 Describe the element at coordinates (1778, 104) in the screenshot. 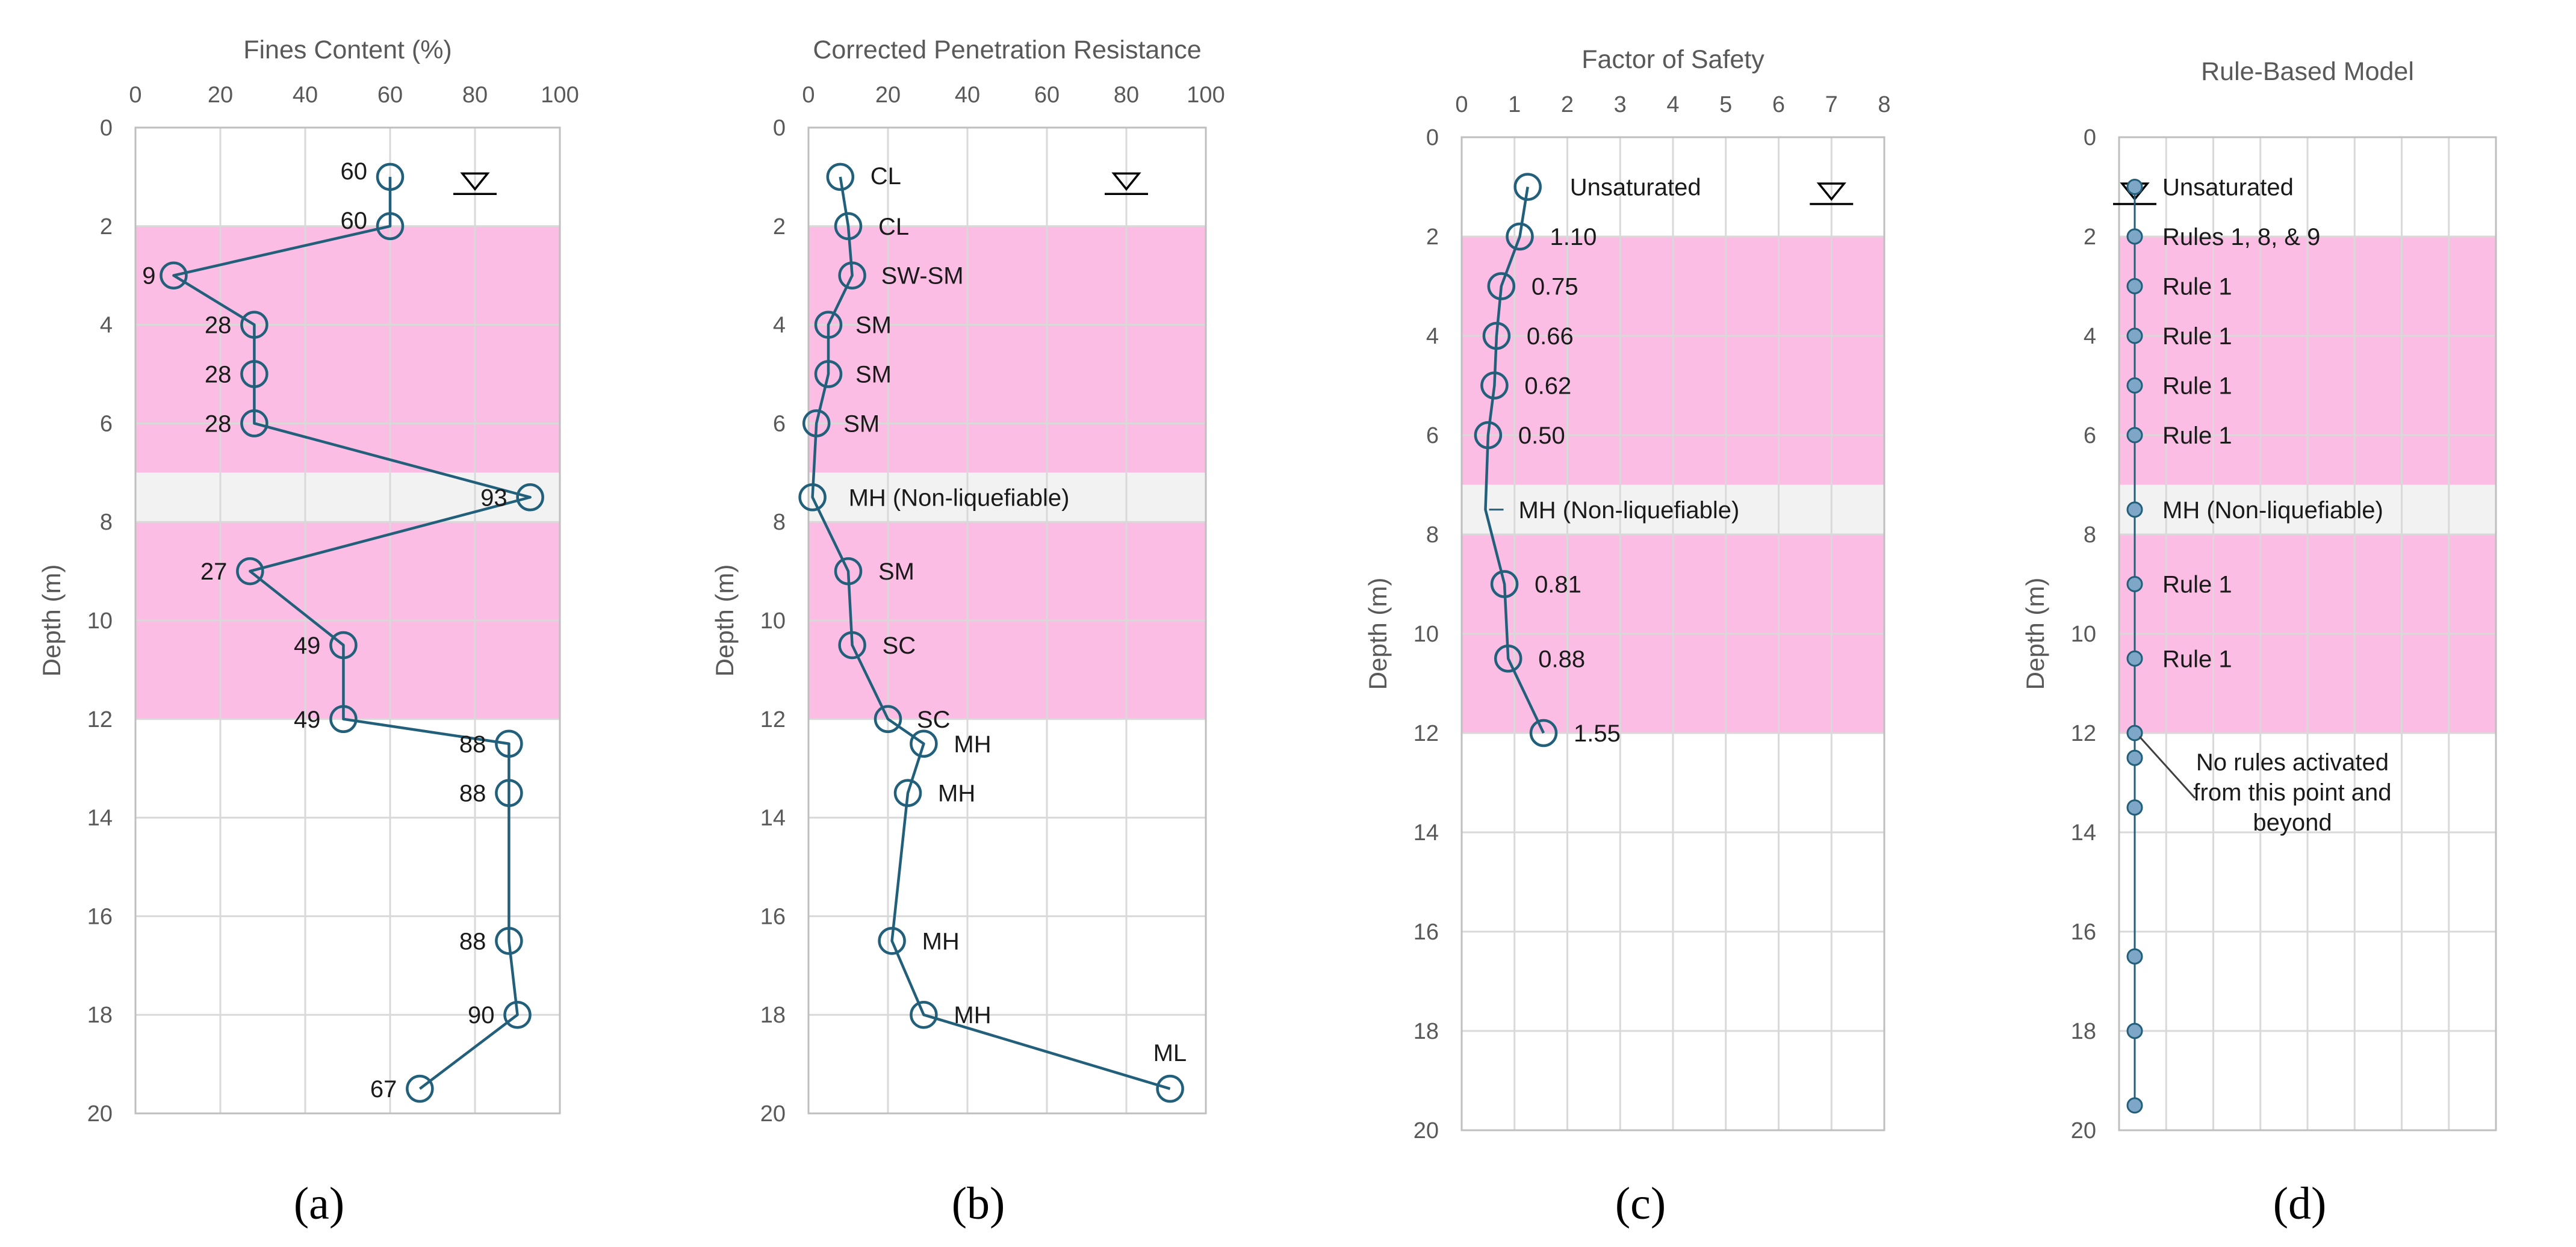

I see `x-tick-label: 6` at that location.